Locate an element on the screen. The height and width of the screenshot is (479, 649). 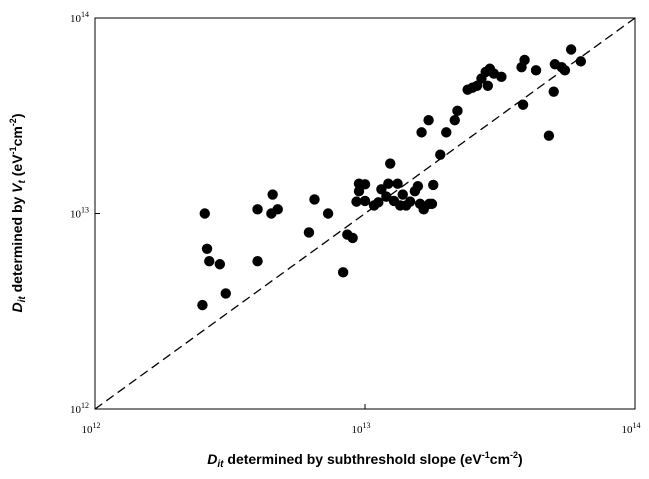
x-label-text: determined by subthreshold slope (eV is located at coordinates (353, 459).